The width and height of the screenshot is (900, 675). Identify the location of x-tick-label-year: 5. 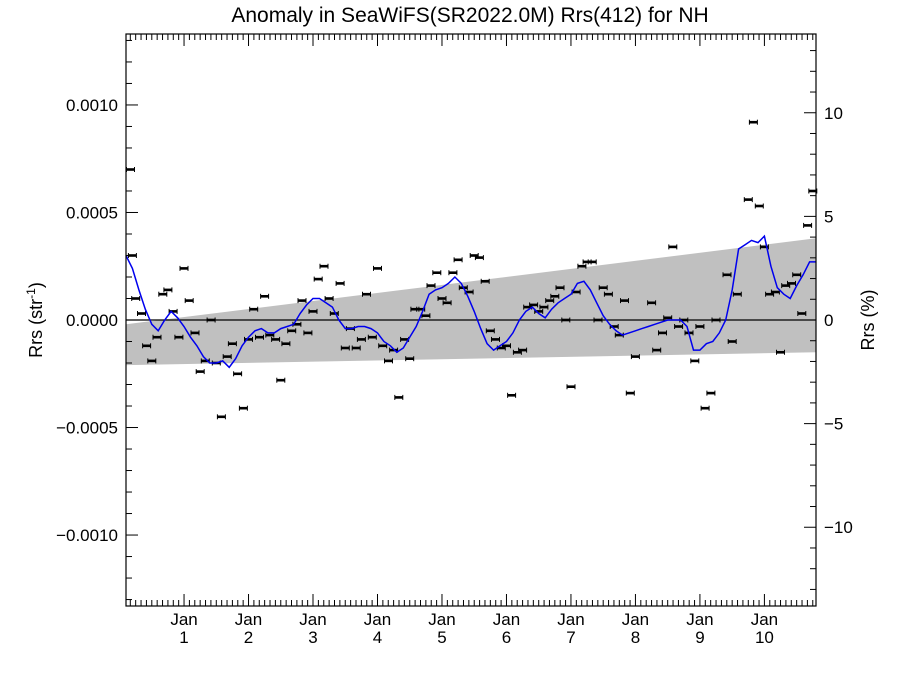
(441, 637).